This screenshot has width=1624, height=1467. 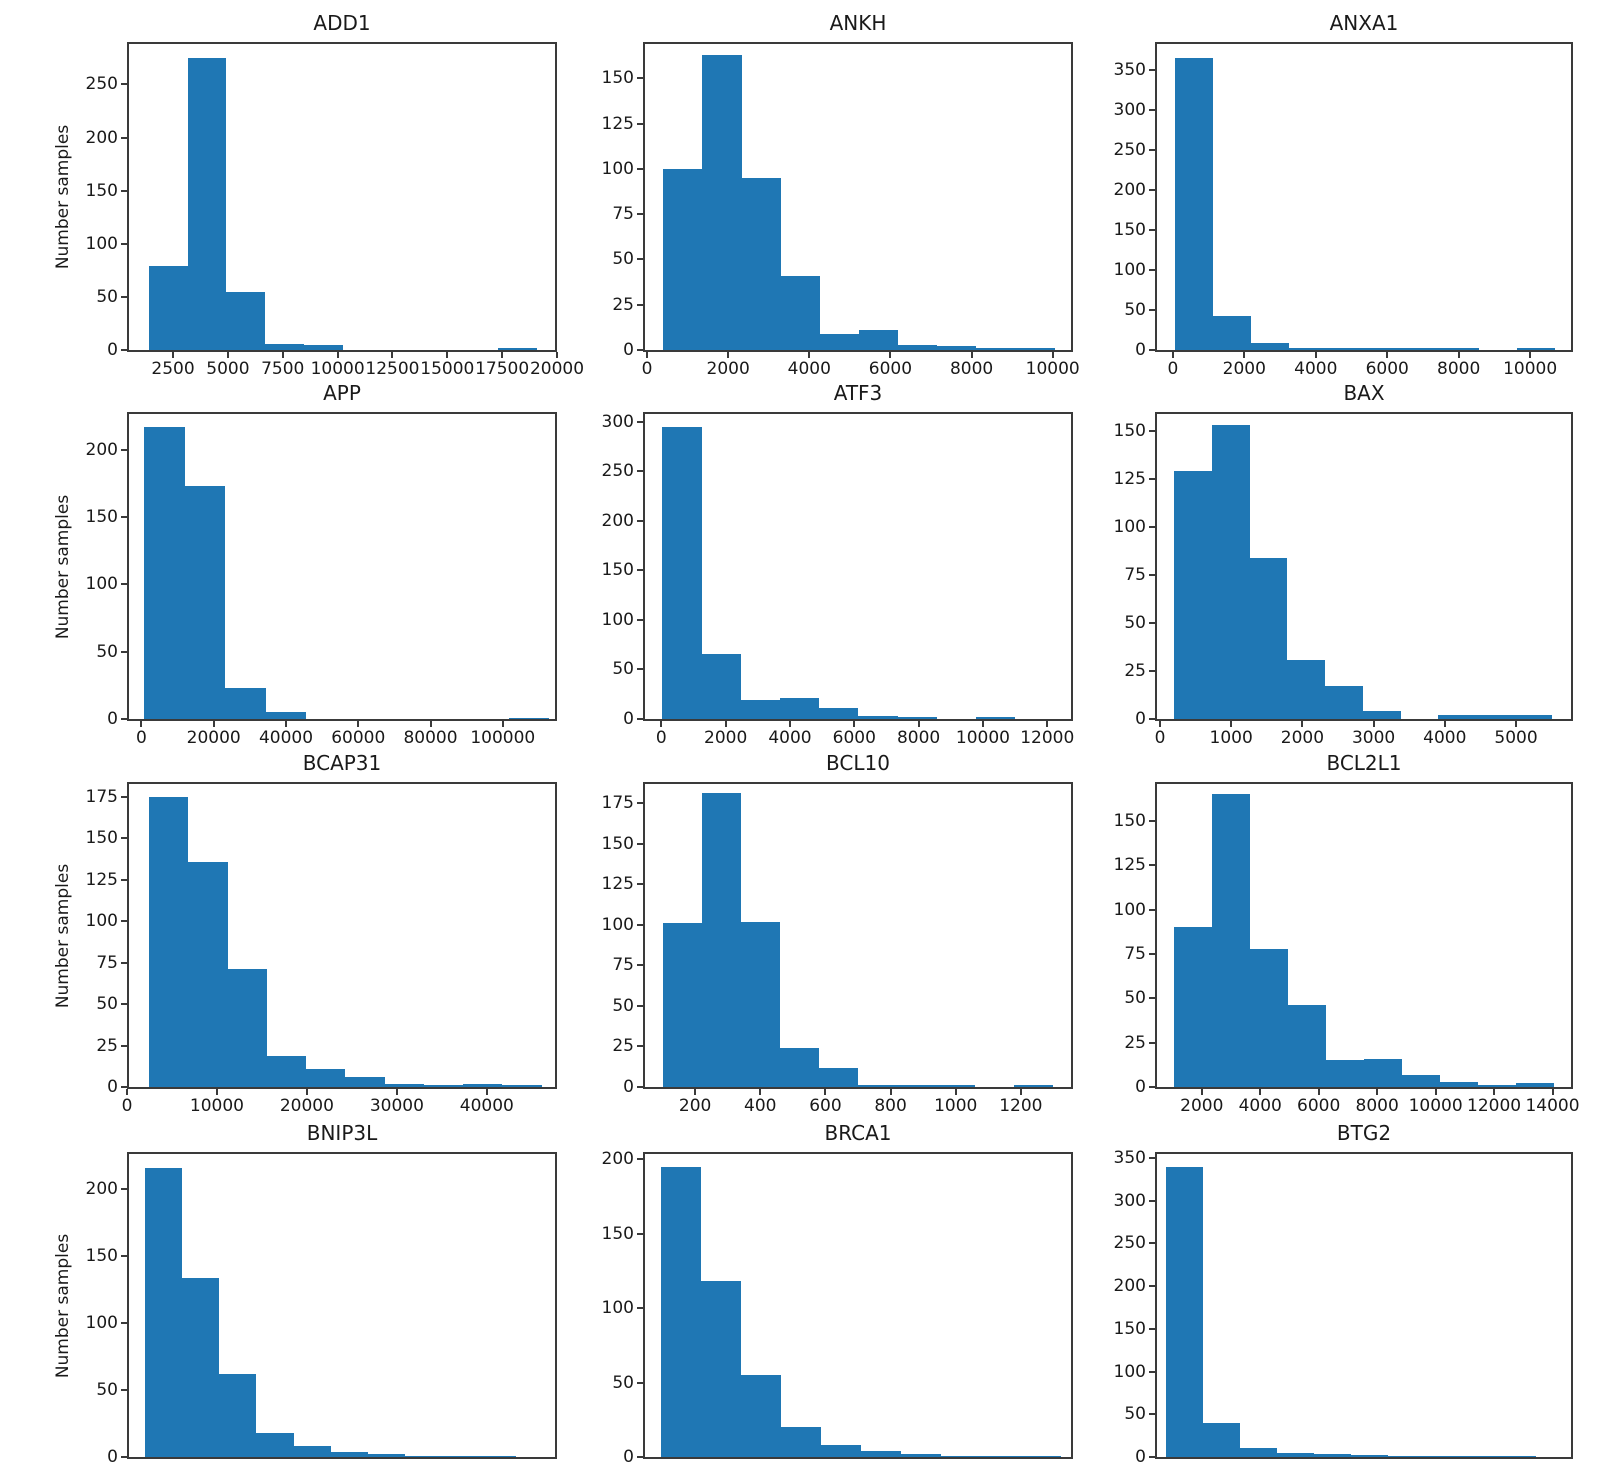 I want to click on x-tick-label: 8000, so click(x=1459, y=369).